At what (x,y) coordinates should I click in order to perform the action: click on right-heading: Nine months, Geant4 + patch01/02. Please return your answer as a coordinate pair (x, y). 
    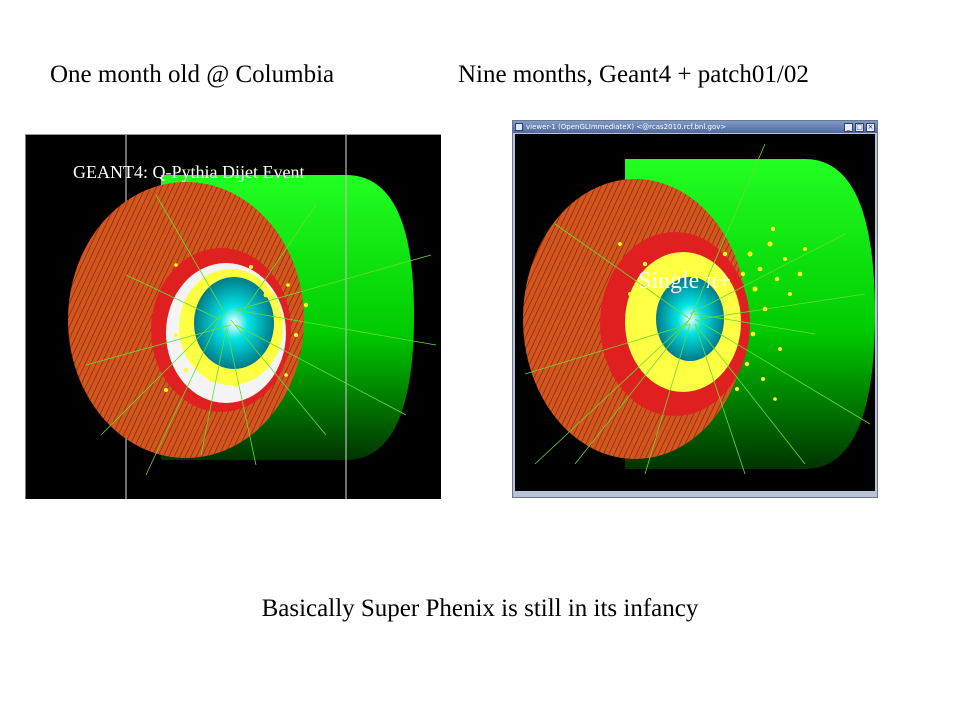
    Looking at the image, I should click on (633, 74).